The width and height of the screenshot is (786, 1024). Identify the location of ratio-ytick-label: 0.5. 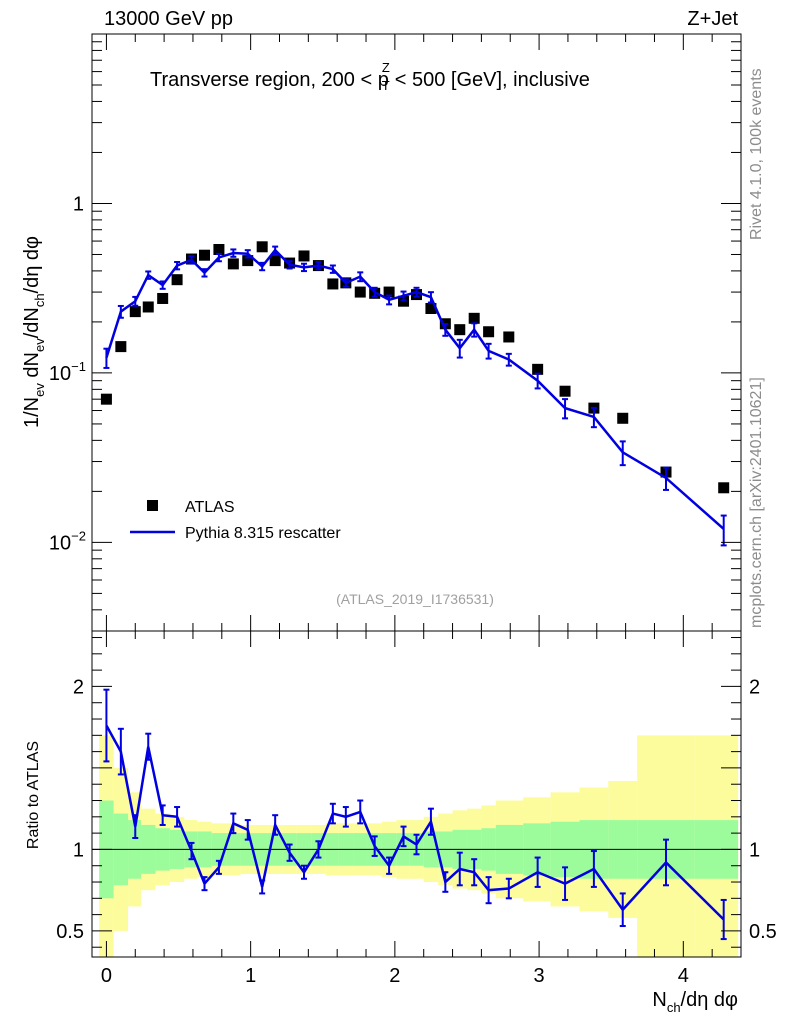
(70, 932).